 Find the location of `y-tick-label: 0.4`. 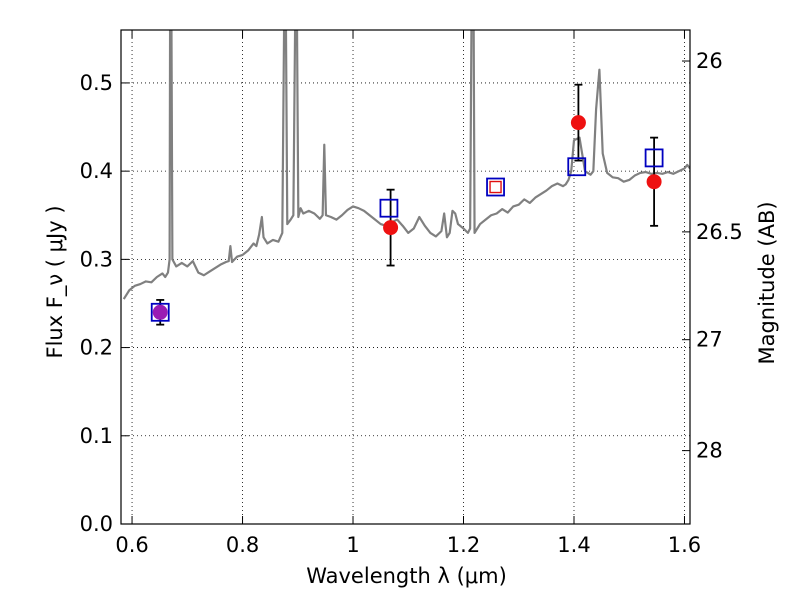

y-tick-label: 0.4 is located at coordinates (96, 171).